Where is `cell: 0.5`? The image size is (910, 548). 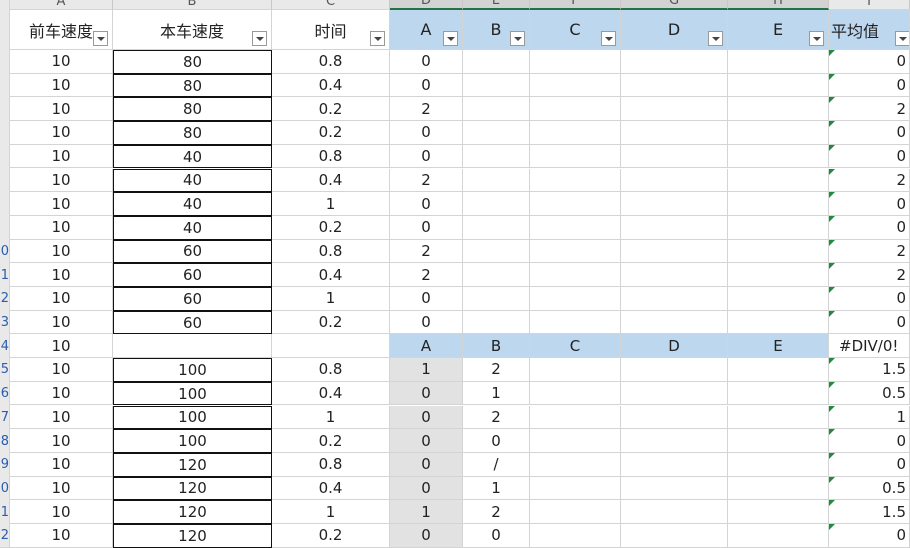 cell: 0.5 is located at coordinates (869, 393).